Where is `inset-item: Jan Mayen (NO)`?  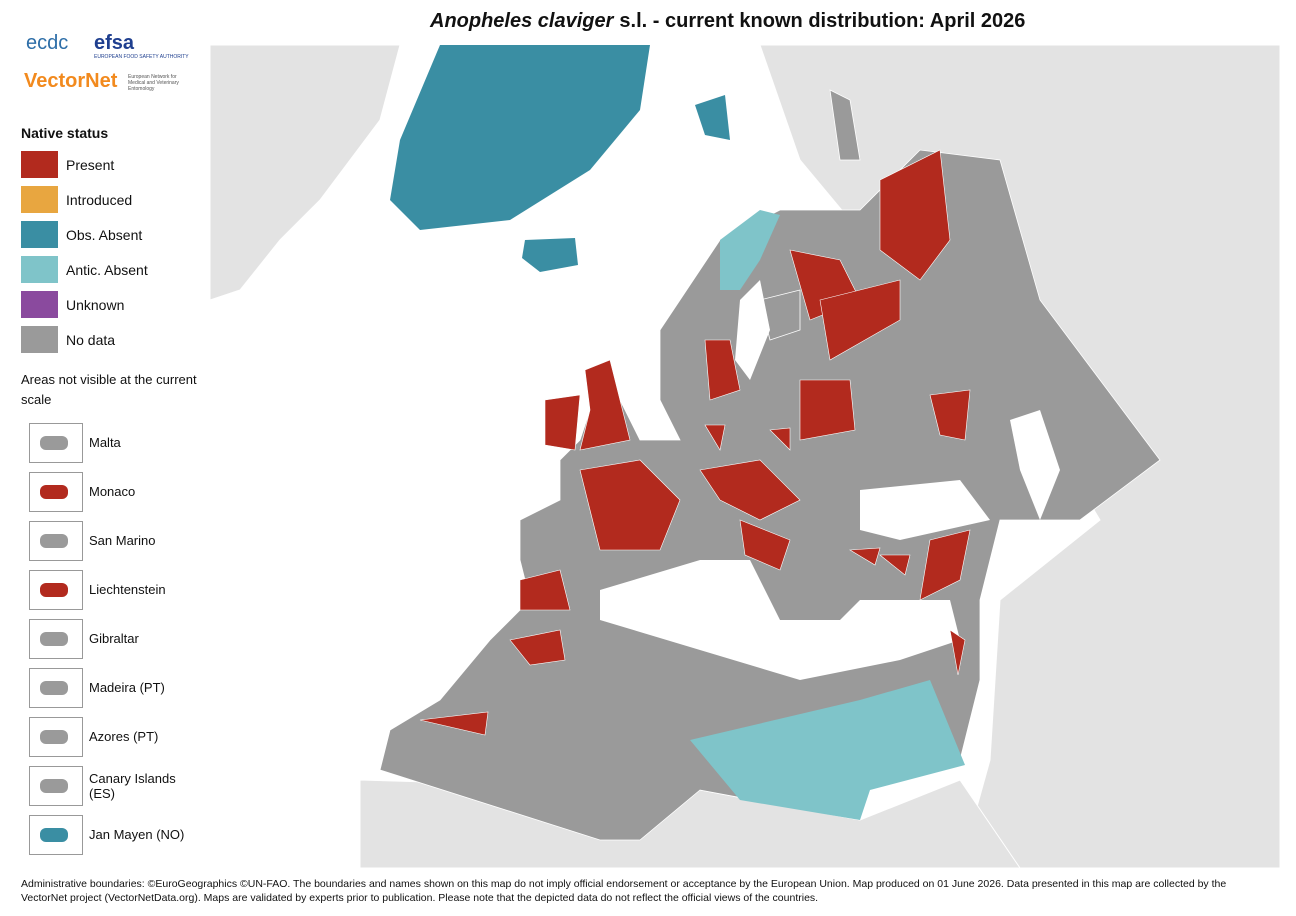 inset-item: Jan Mayen (NO) is located at coordinates (111, 834).